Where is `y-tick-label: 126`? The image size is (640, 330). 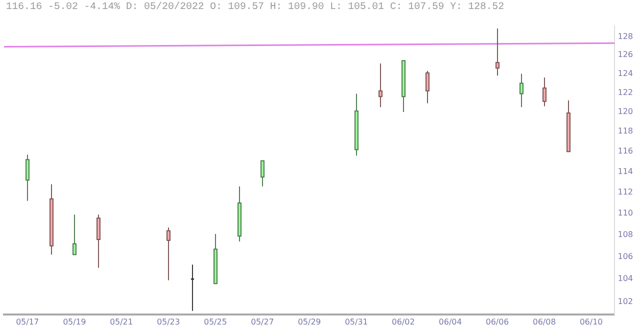
y-tick-label: 126 is located at coordinates (626, 55).